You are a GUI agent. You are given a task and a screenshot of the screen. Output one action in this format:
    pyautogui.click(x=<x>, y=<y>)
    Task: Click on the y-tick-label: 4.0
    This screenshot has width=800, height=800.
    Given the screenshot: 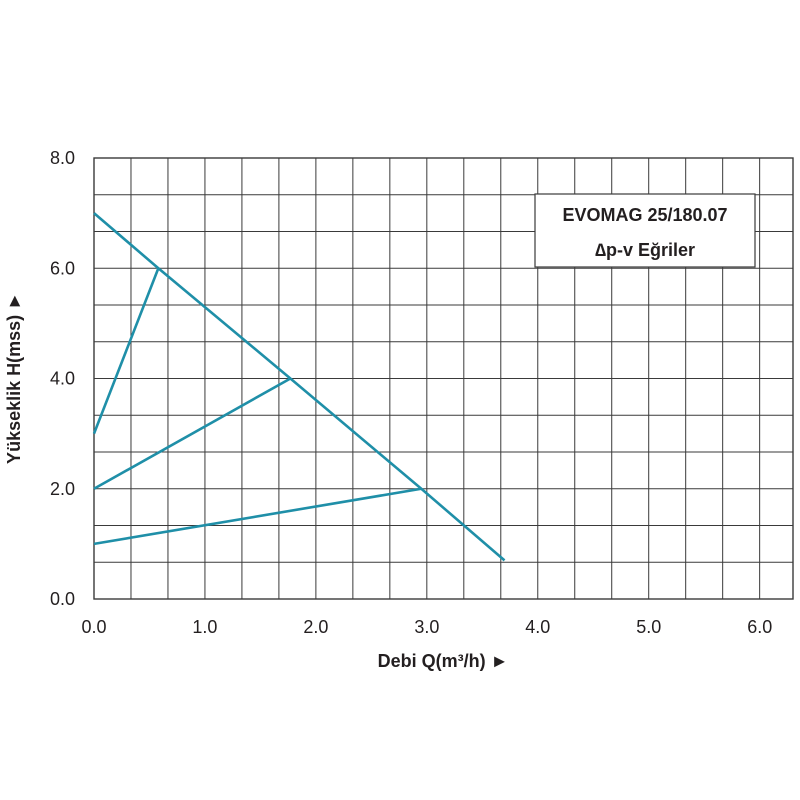 What is the action you would take?
    pyautogui.click(x=62, y=379)
    